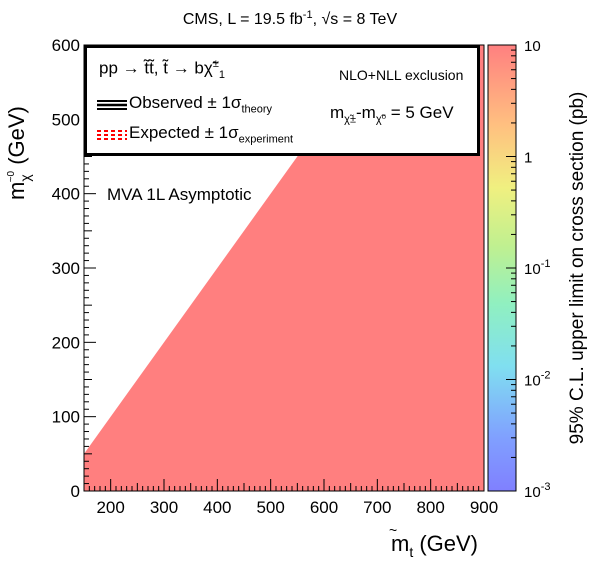 The height and width of the screenshot is (572, 596). I want to click on y-tick-label: 0, so click(75, 491).